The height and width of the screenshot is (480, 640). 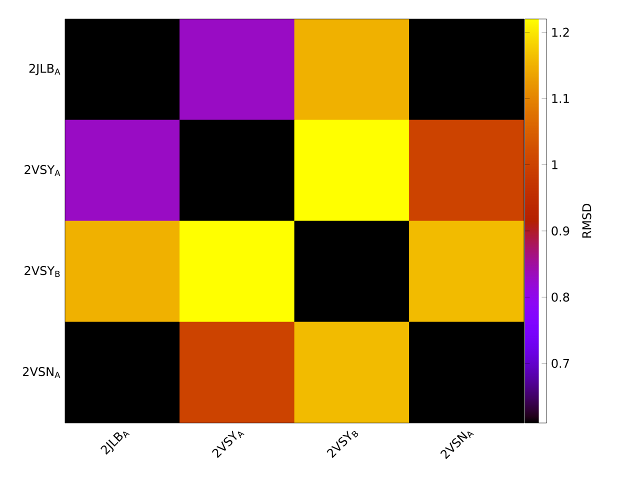 What do you see at coordinates (561, 297) in the screenshot?
I see `color-bar-label: 0.8` at bounding box center [561, 297].